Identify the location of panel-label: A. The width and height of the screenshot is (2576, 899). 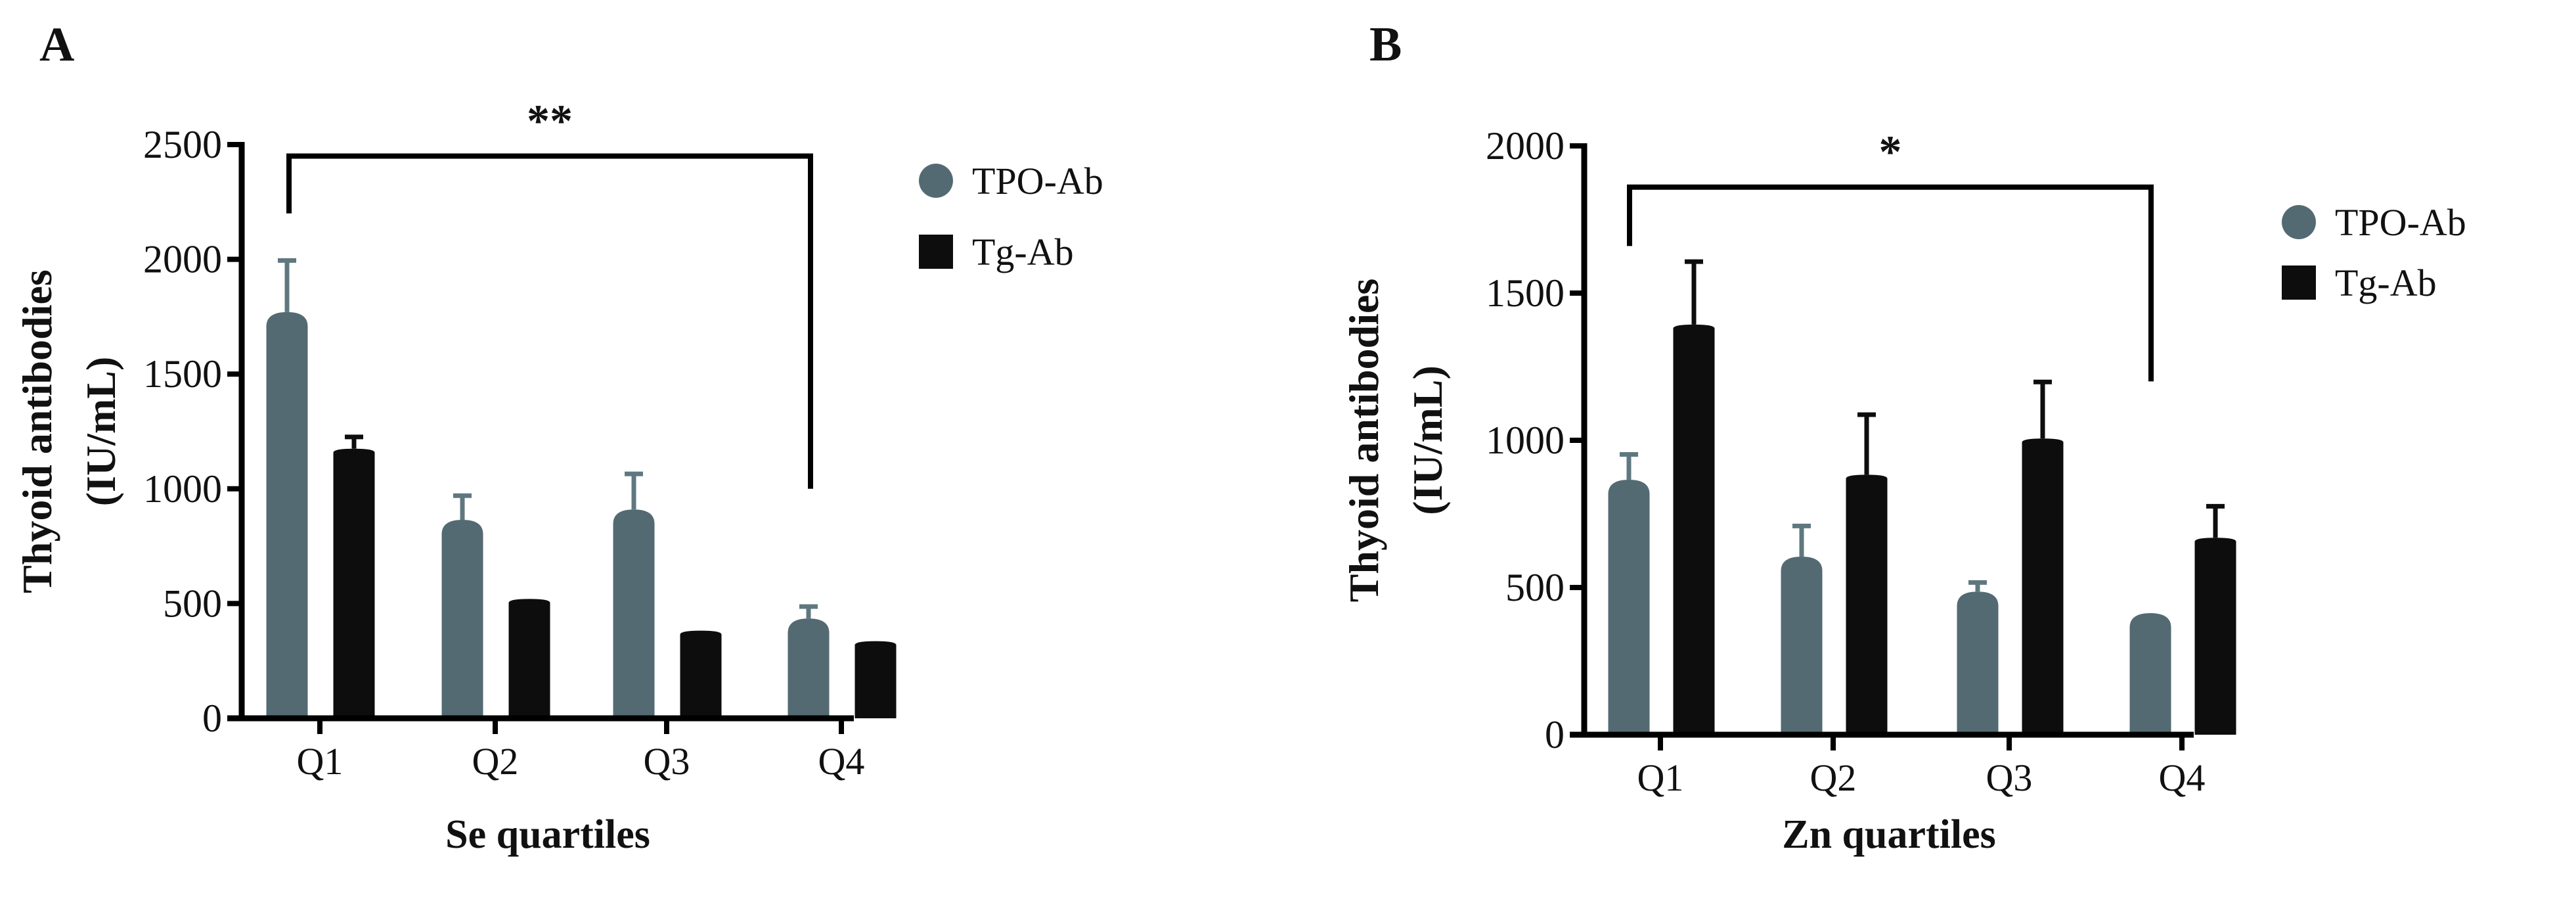
(57, 45).